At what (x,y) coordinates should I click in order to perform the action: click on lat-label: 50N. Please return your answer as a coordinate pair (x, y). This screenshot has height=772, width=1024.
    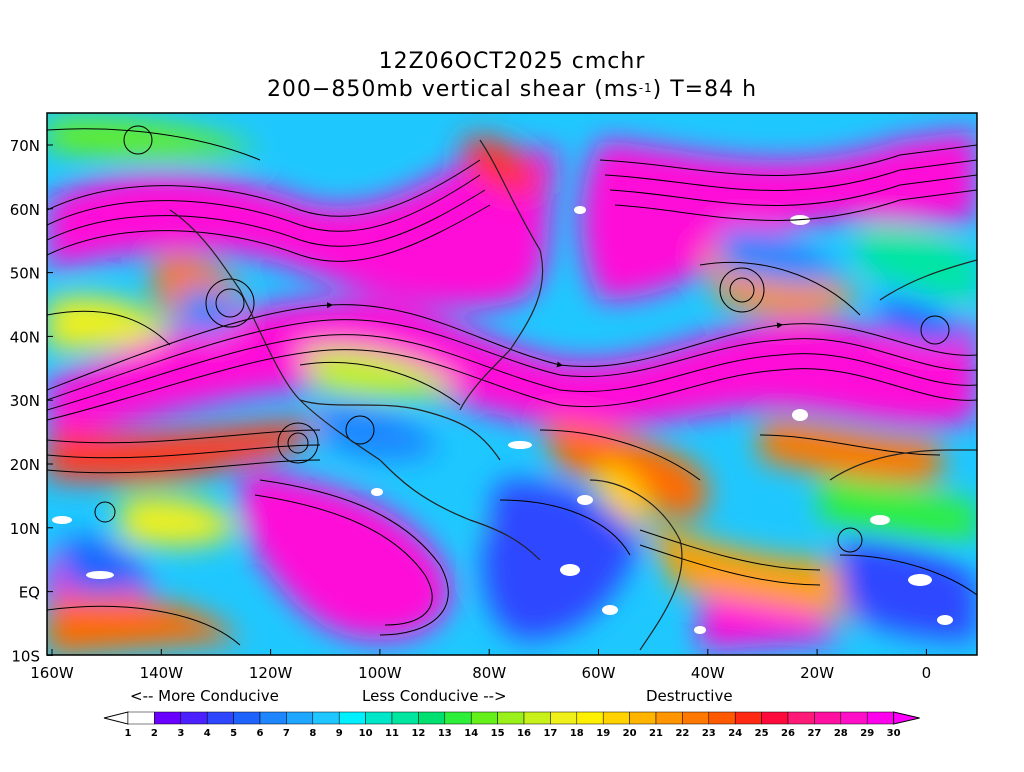
    Looking at the image, I should click on (25, 274).